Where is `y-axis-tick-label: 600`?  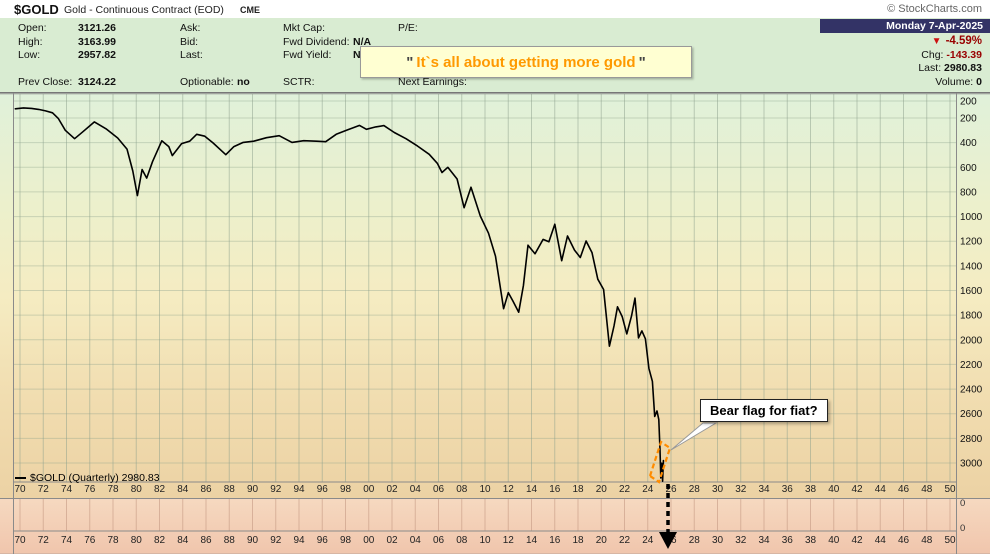
y-axis-tick-label: 600 is located at coordinates (968, 168).